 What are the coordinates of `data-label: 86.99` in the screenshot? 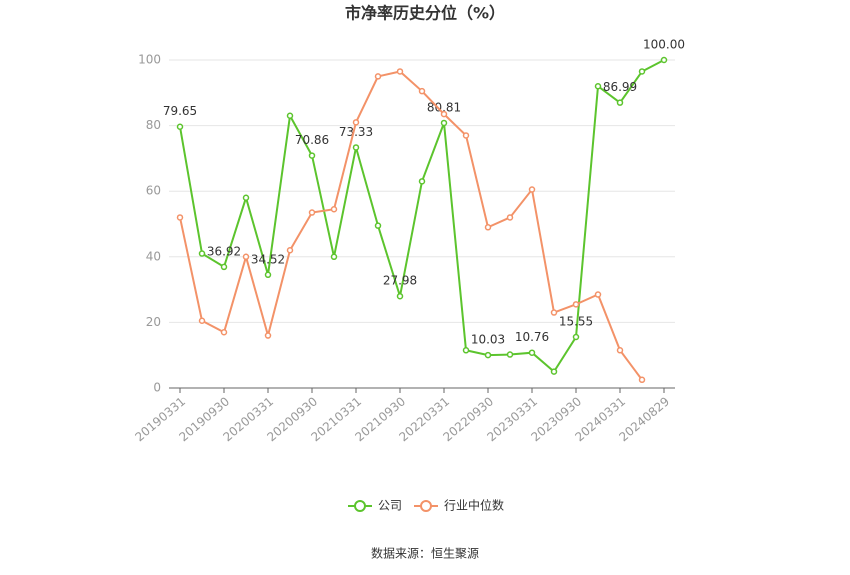 It's located at (620, 87).